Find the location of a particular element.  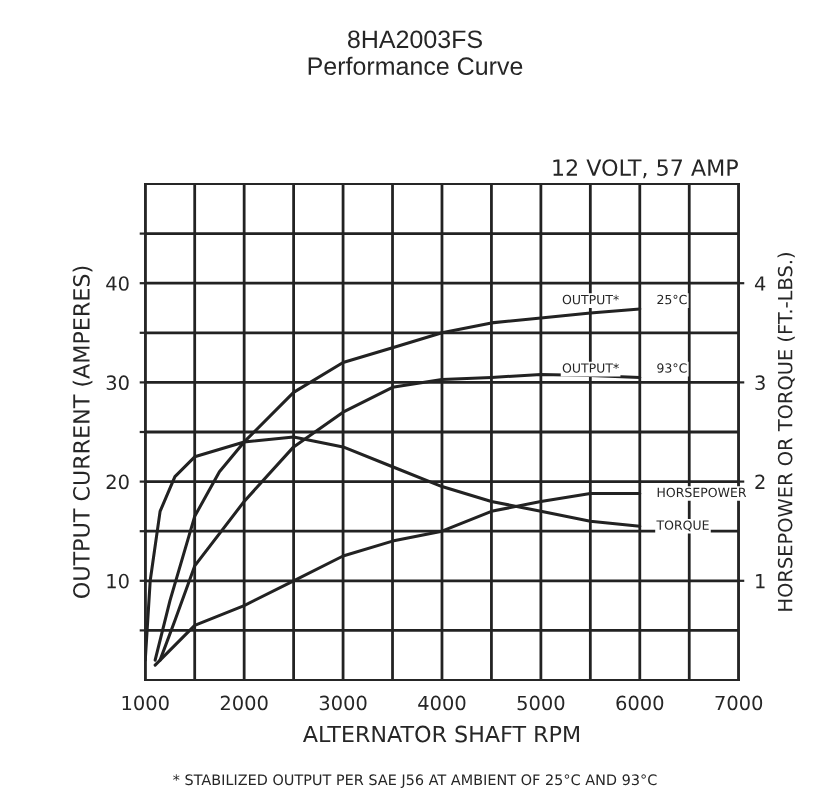

y-tick-label: 10 is located at coordinates (118, 581).